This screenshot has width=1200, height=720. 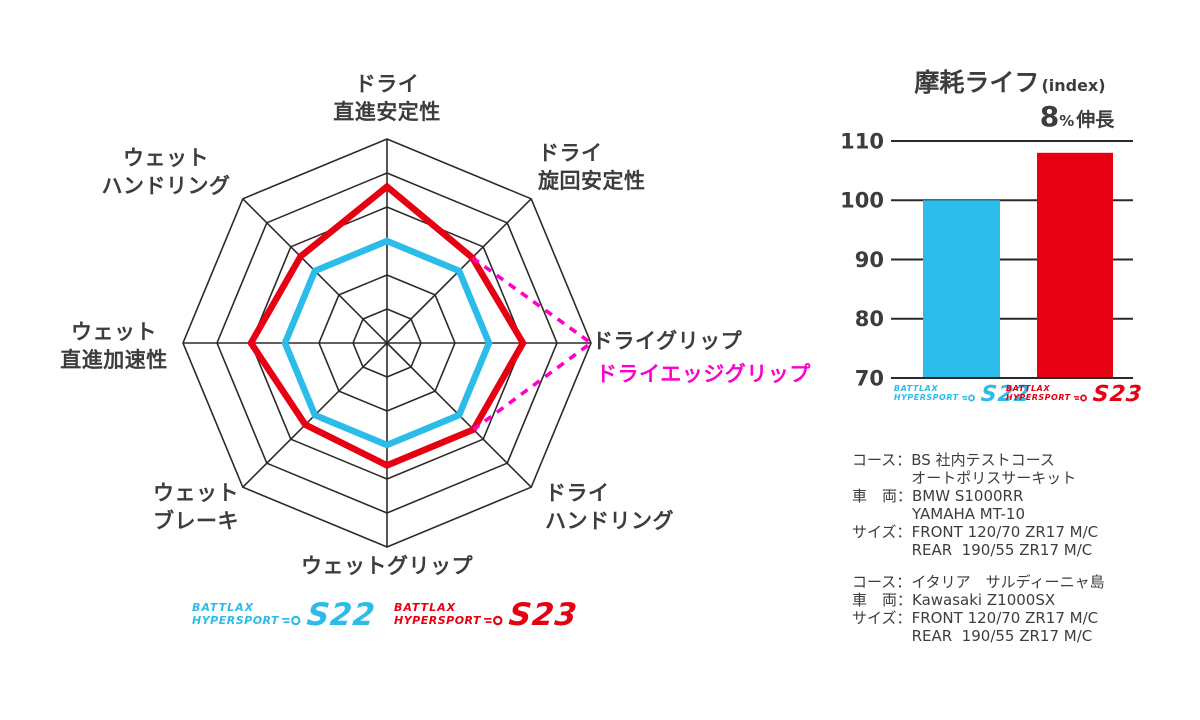 What do you see at coordinates (869, 319) in the screenshot?
I see `bar-ytick-label: 80` at bounding box center [869, 319].